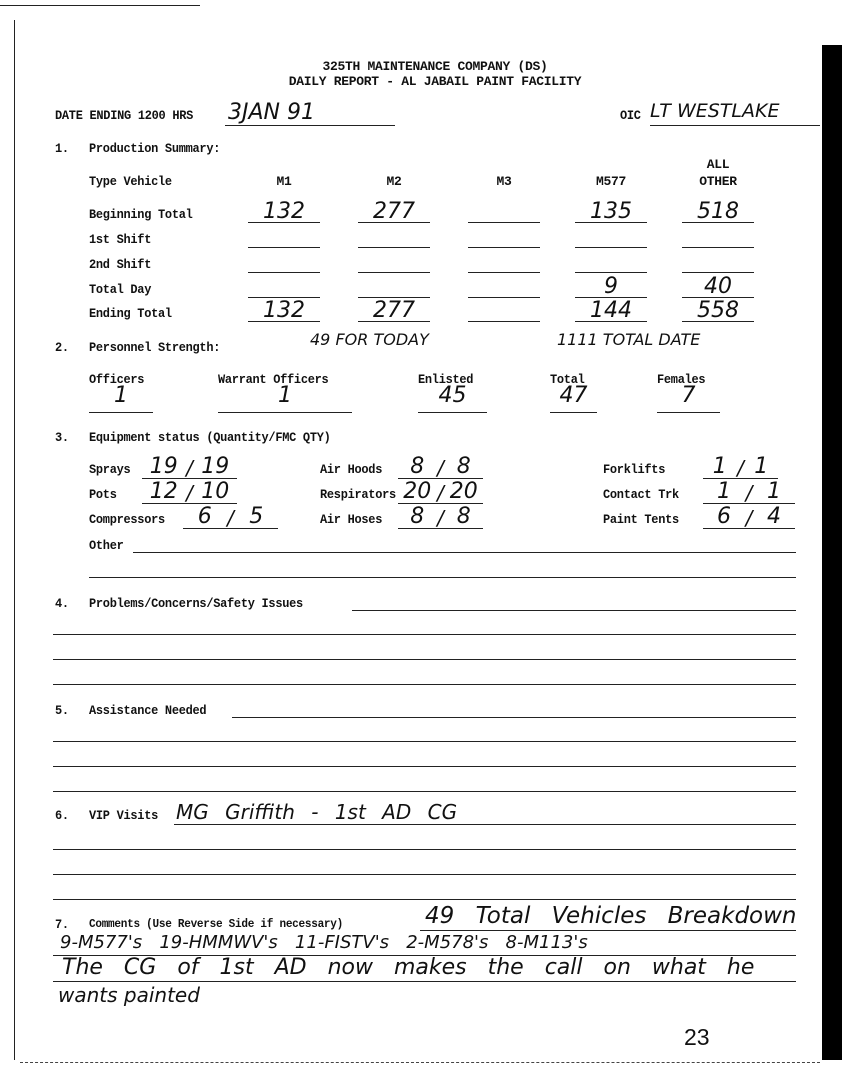 The height and width of the screenshot is (1072, 856). I want to click on equipment-fmc: 20, so click(463, 491).